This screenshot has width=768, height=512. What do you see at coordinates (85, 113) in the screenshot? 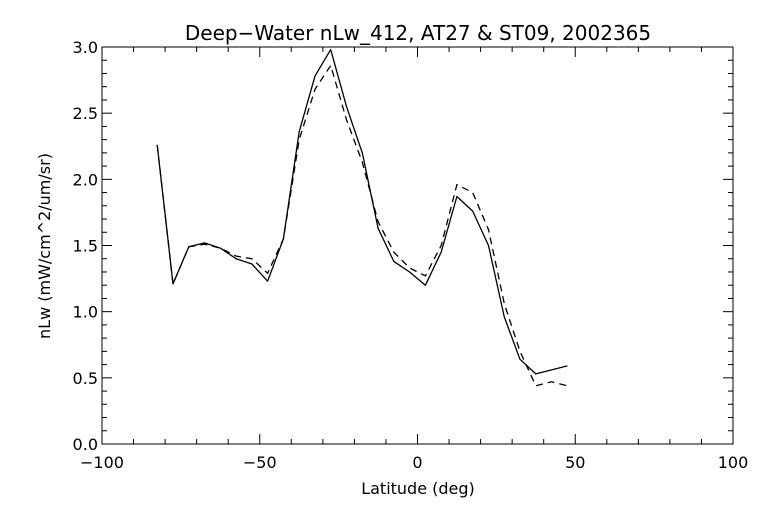
I see `y-tick-label: 2.5` at bounding box center [85, 113].